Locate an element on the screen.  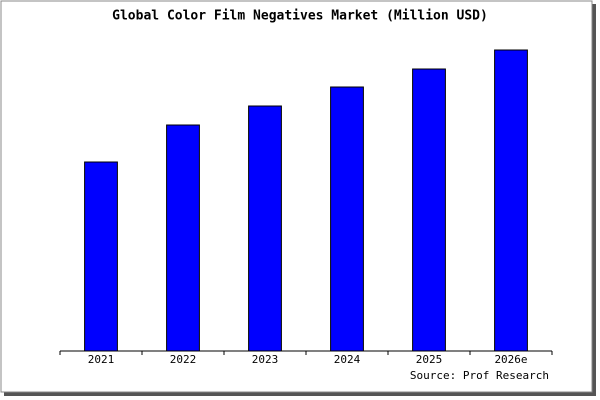
x-tick-label: 2024 is located at coordinates (347, 359).